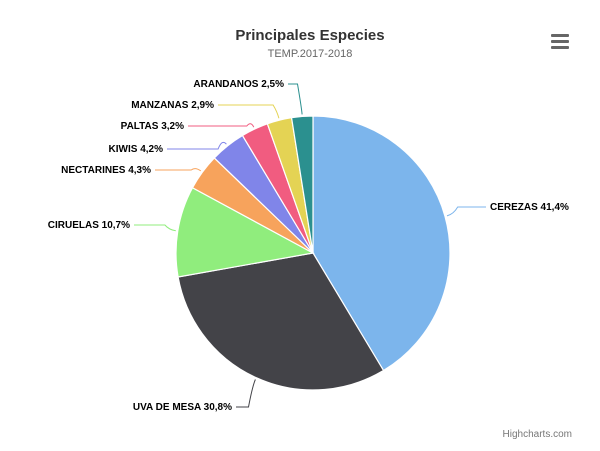 The width and height of the screenshot is (600, 451). I want to click on data-label-nectarines: NECTARINES 4,3%, so click(106, 170).